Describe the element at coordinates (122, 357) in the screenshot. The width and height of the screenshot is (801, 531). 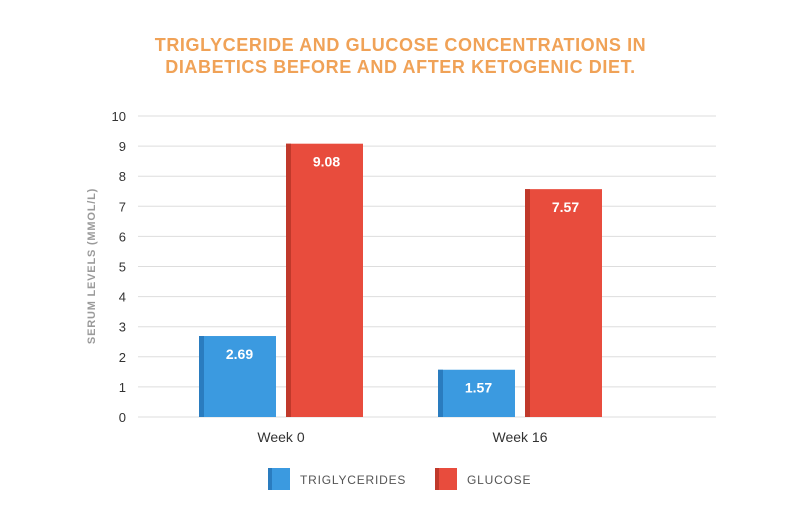
I see `y-tick-label: 2` at that location.